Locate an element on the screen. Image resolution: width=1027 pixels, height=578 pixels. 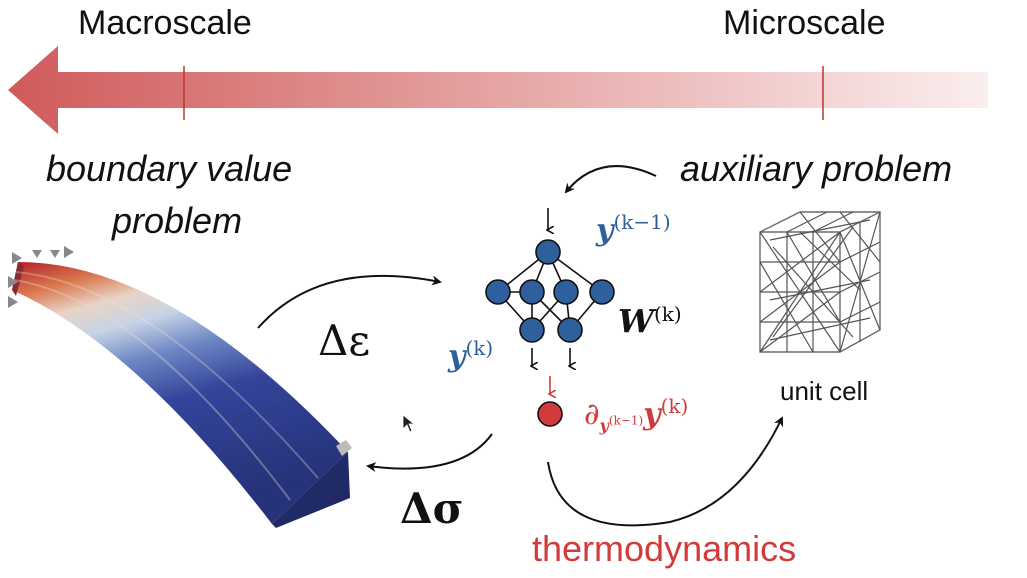
mouse-cursor-icon is located at coordinates (409, 423).